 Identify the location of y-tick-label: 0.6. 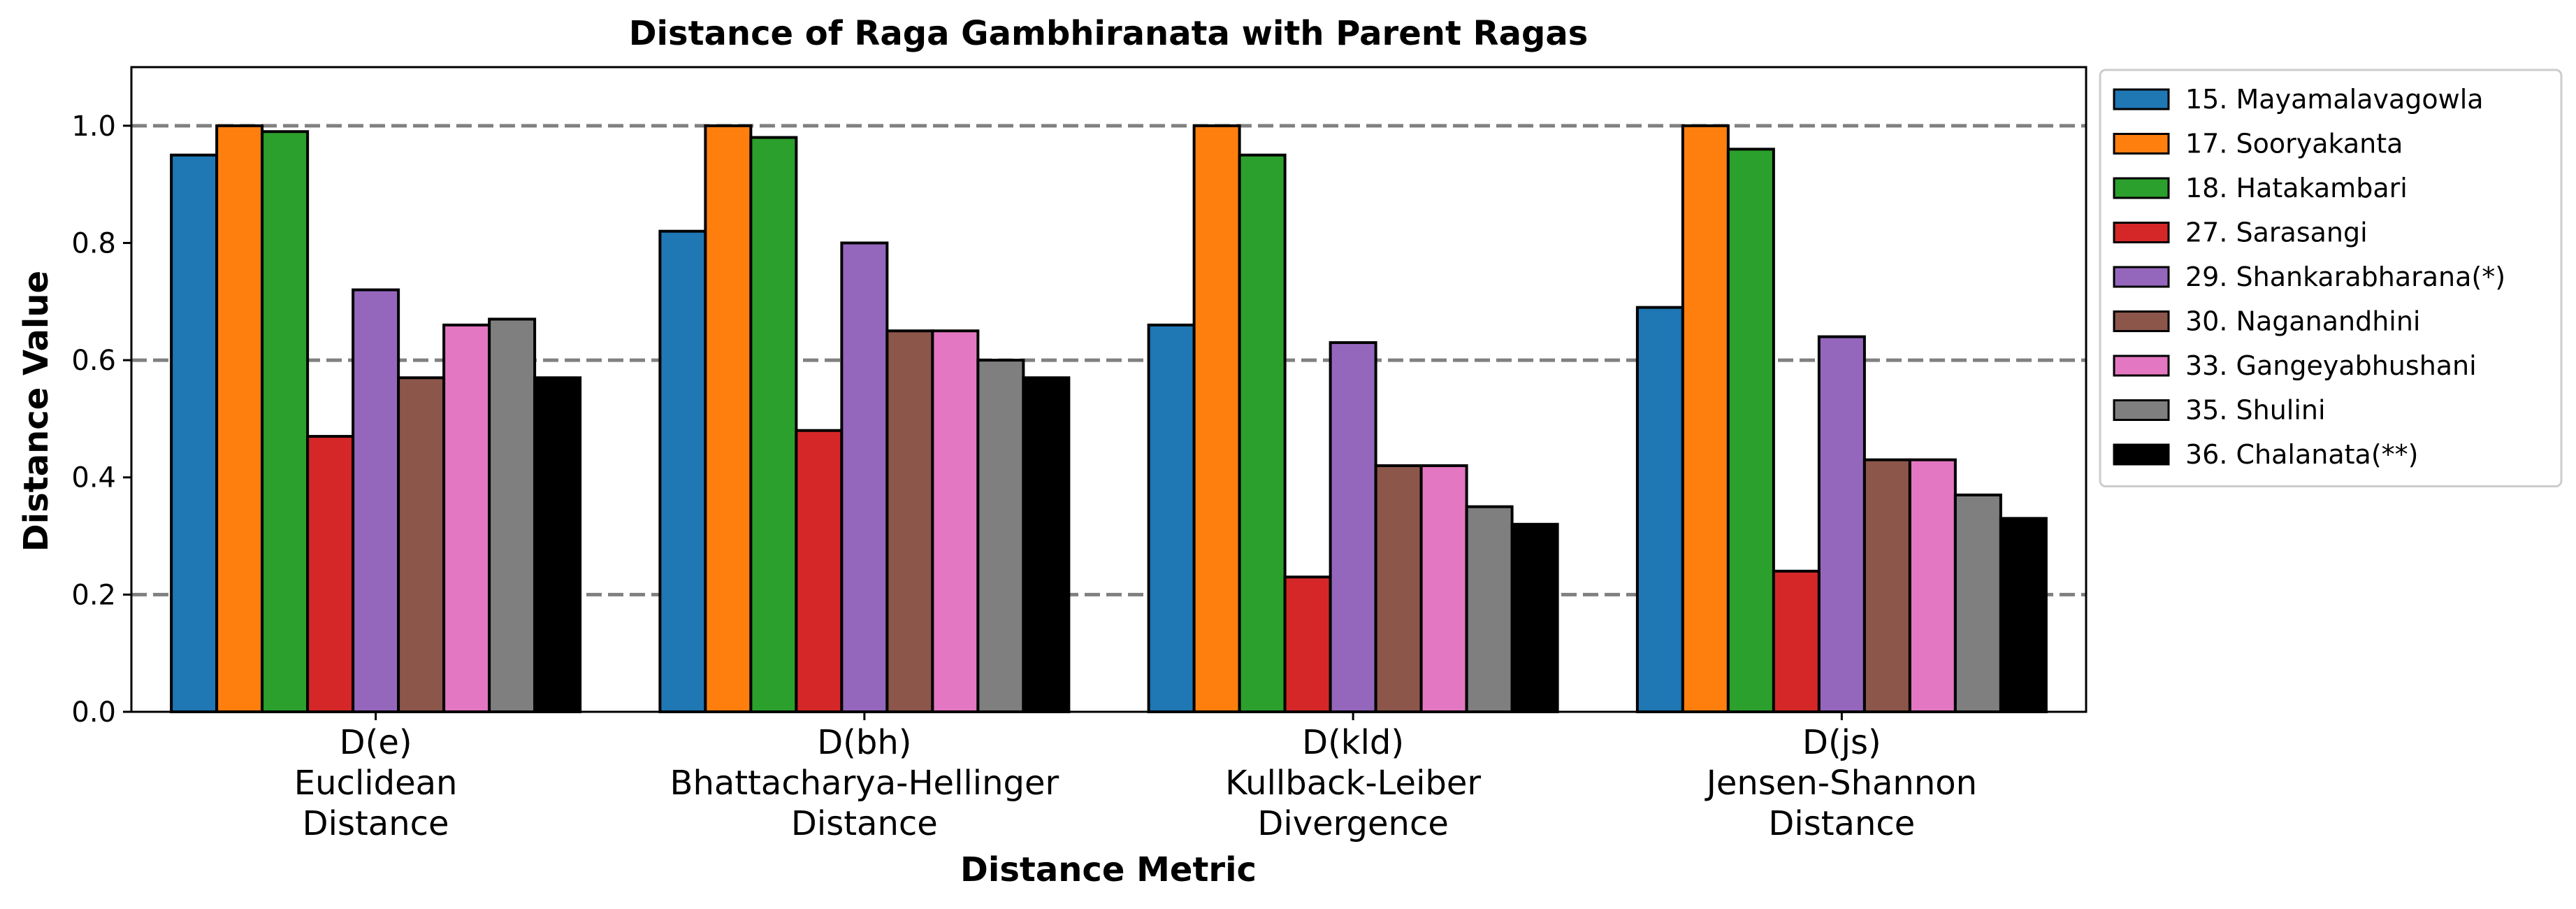
(94, 361).